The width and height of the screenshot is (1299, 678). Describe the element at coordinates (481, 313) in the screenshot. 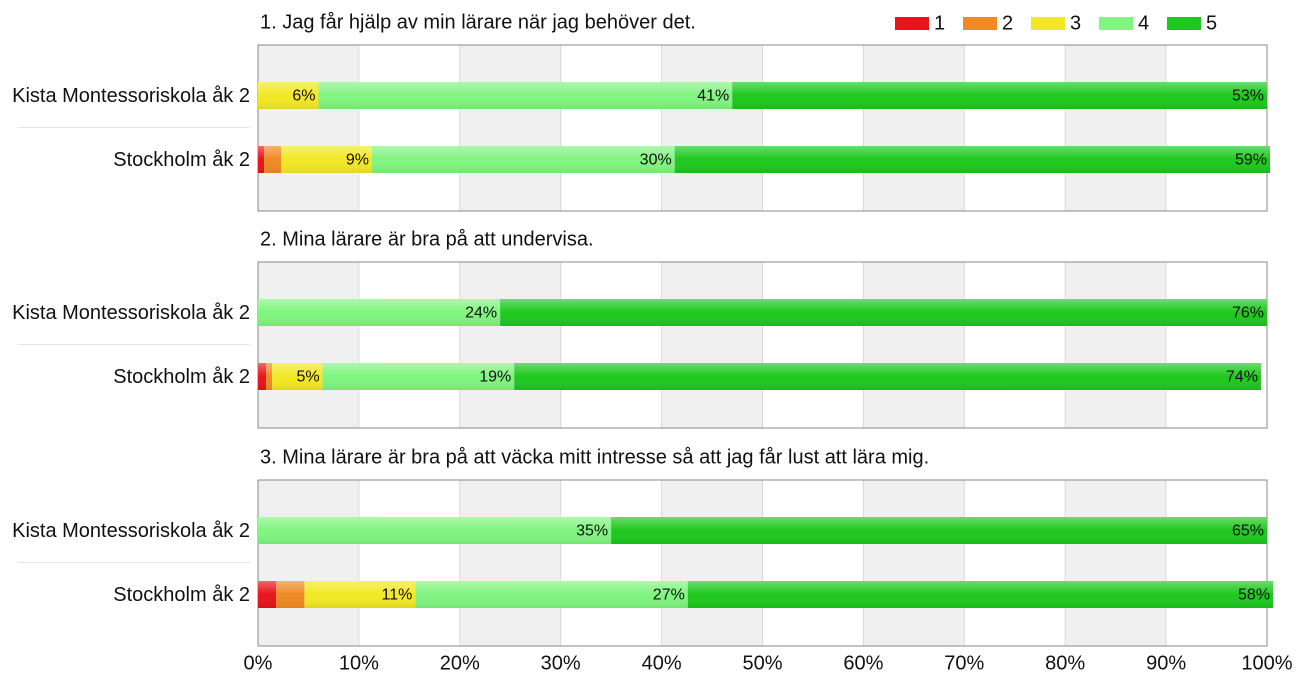

I see `data-label: 24%` at that location.